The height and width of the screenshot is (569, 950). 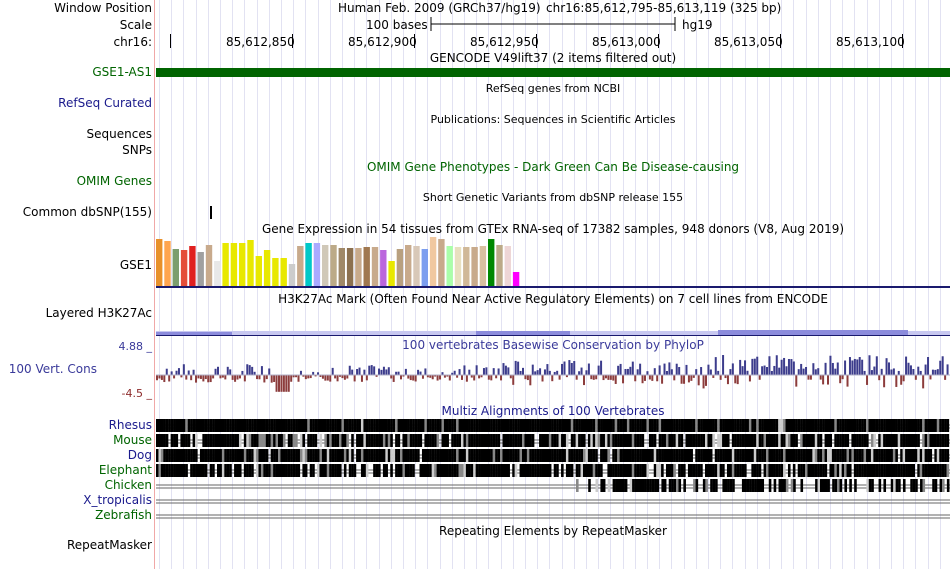 I want to click on multiz-species-dog: Dog, so click(x=139, y=455).